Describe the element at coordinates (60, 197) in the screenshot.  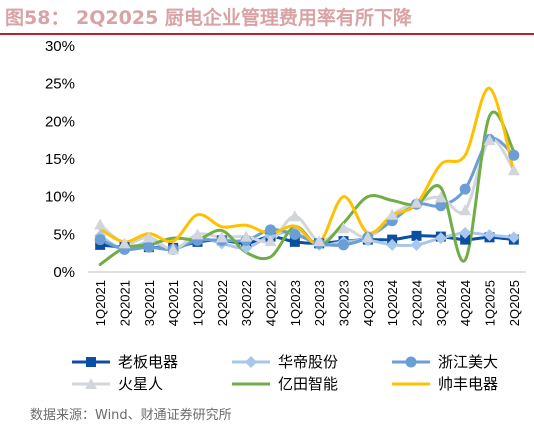
I see `y-tick-label: 10%` at that location.